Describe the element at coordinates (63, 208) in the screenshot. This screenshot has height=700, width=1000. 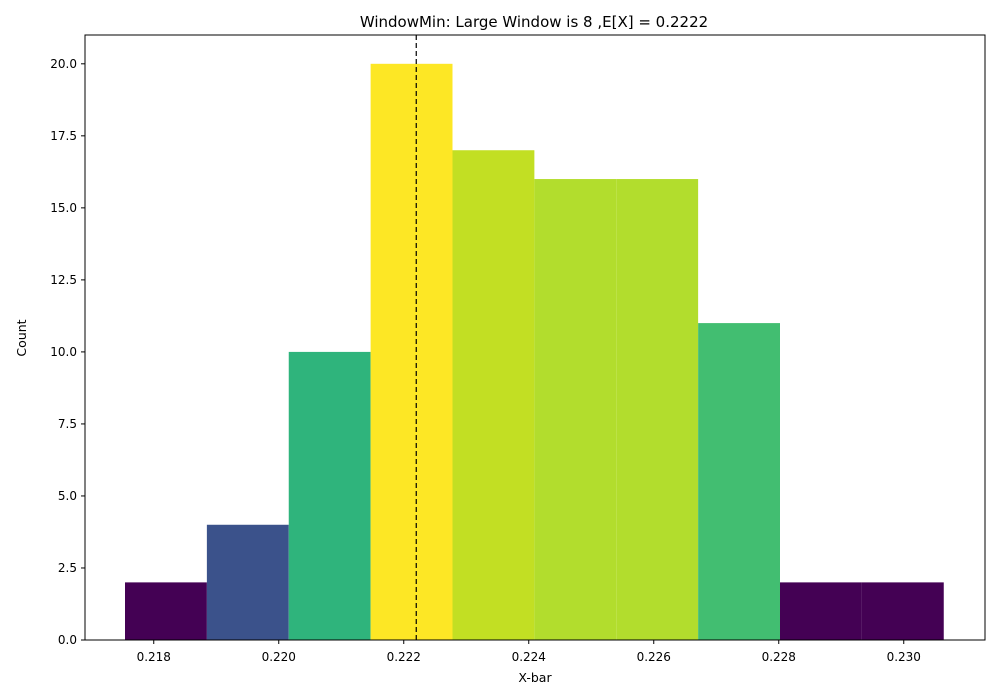
I see `y-tick-label: 15.0` at that location.